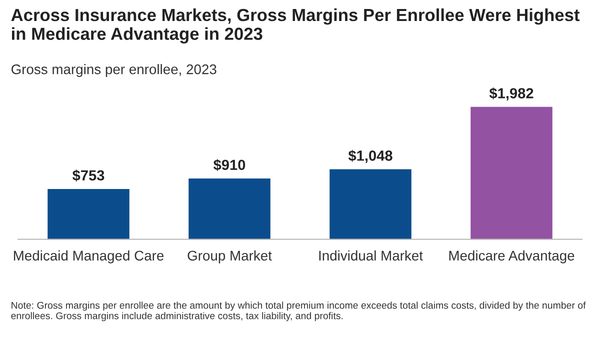 Image resolution: width=600 pixels, height=337 pixels. Describe the element at coordinates (370, 156) in the screenshot. I see `data-label: $1,048` at that location.